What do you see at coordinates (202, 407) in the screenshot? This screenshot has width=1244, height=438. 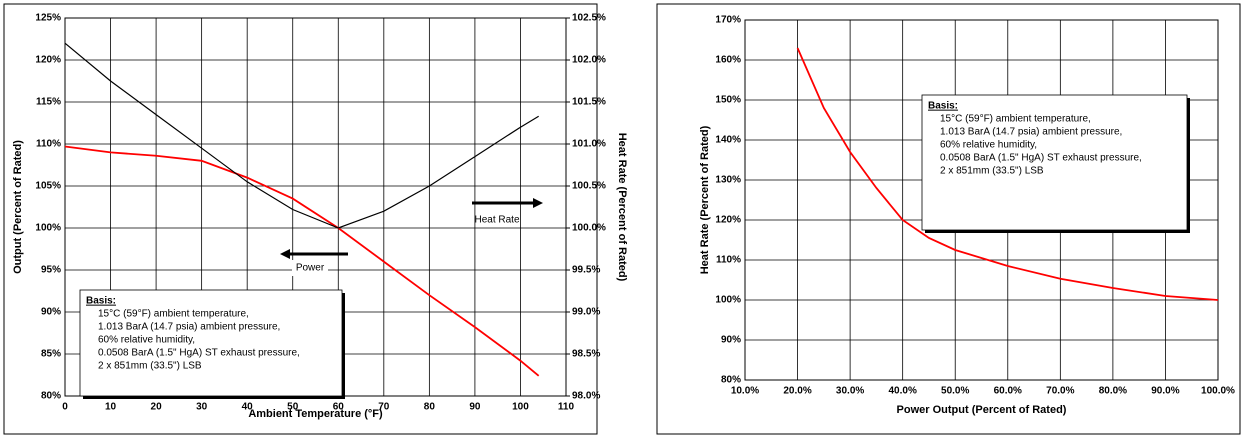 I see `x-tick-label: 30` at bounding box center [202, 407].